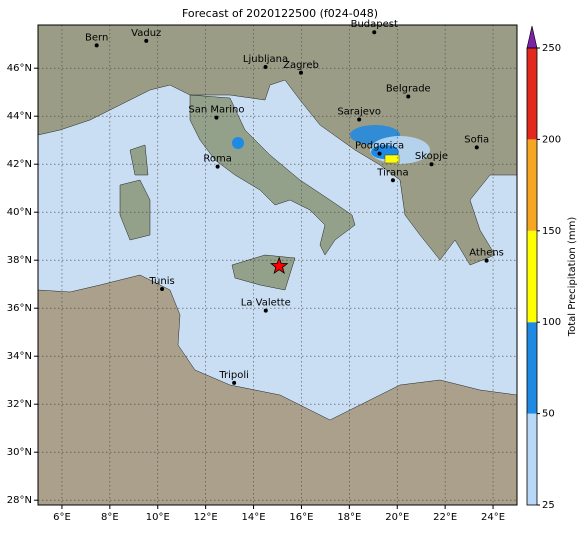  I want to click on colorbar-tick-label: 50, so click(548, 414).